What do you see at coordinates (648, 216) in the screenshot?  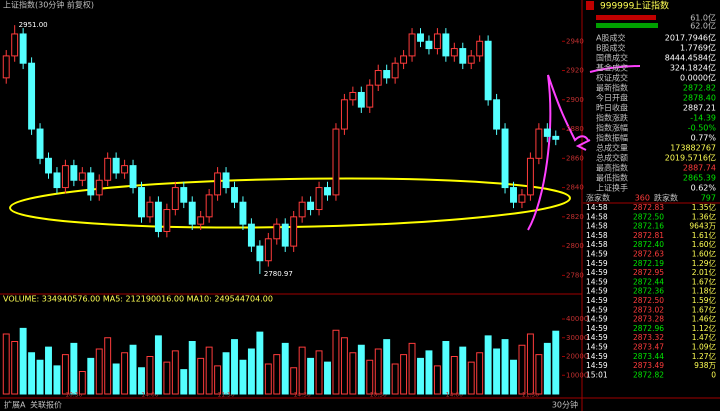 I see `tick-price: 2872.50` at bounding box center [648, 216].